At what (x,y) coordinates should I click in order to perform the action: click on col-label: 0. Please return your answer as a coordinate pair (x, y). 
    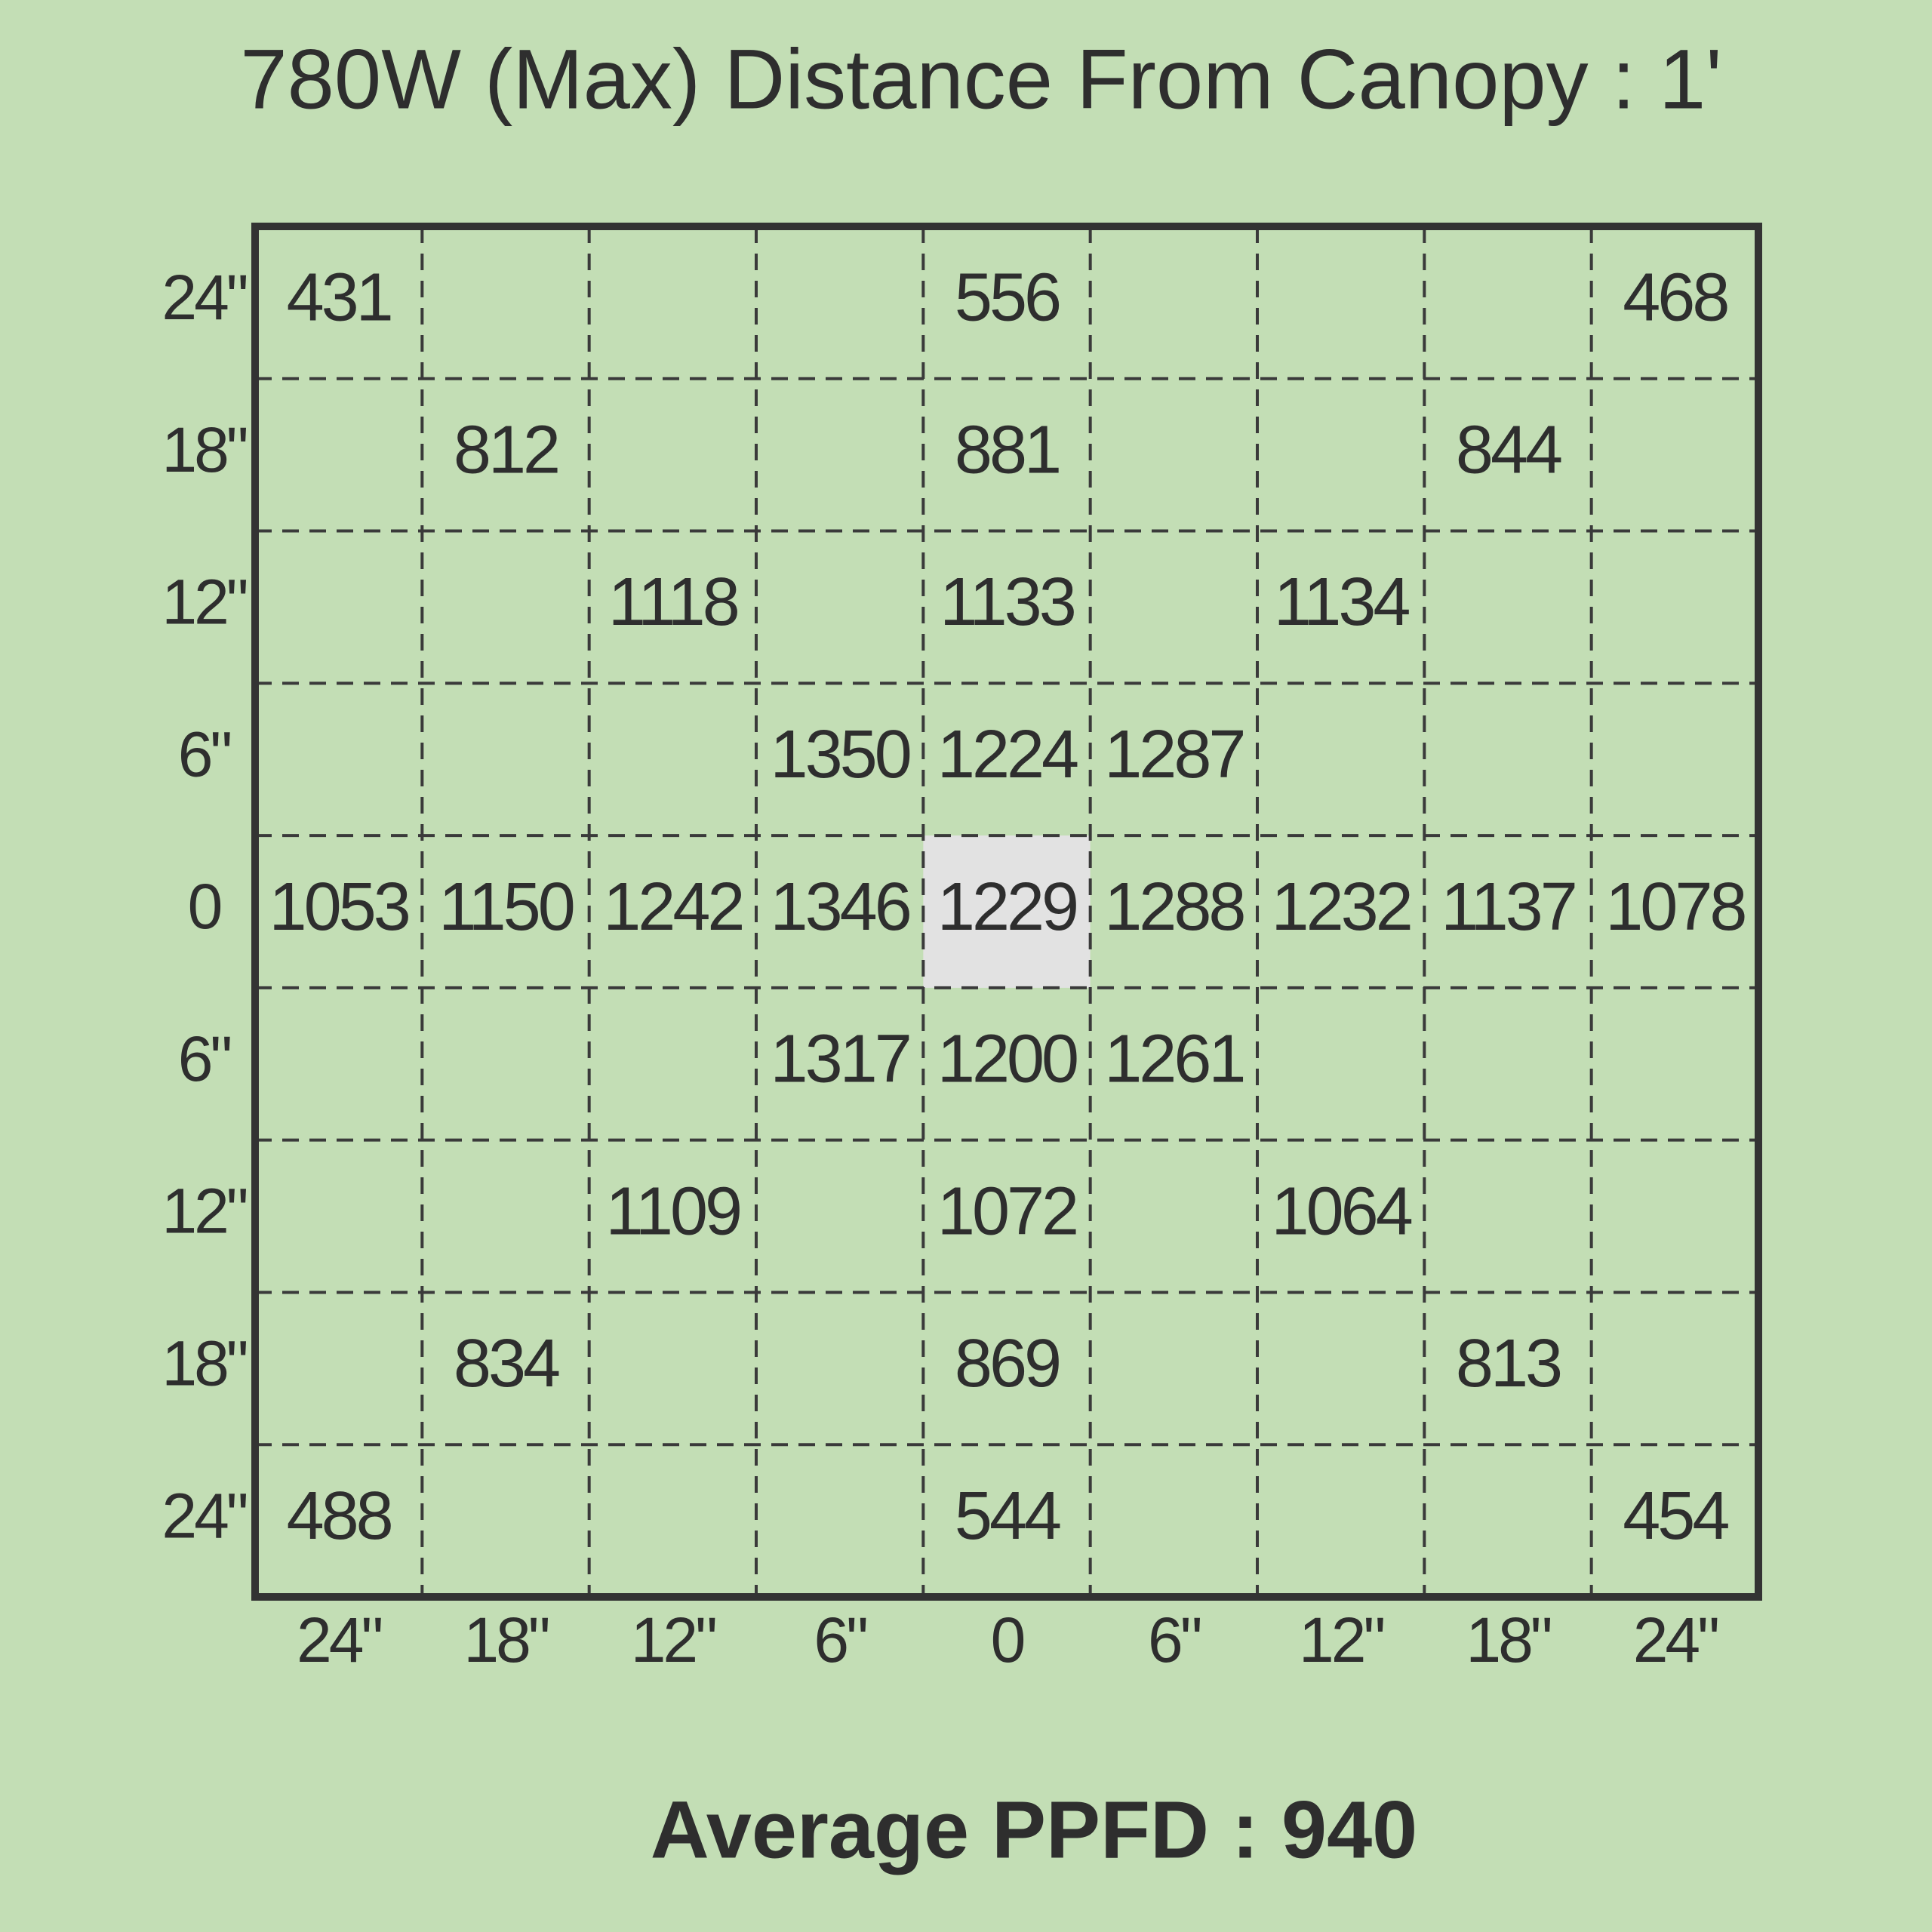
    Looking at the image, I should click on (1007, 1639).